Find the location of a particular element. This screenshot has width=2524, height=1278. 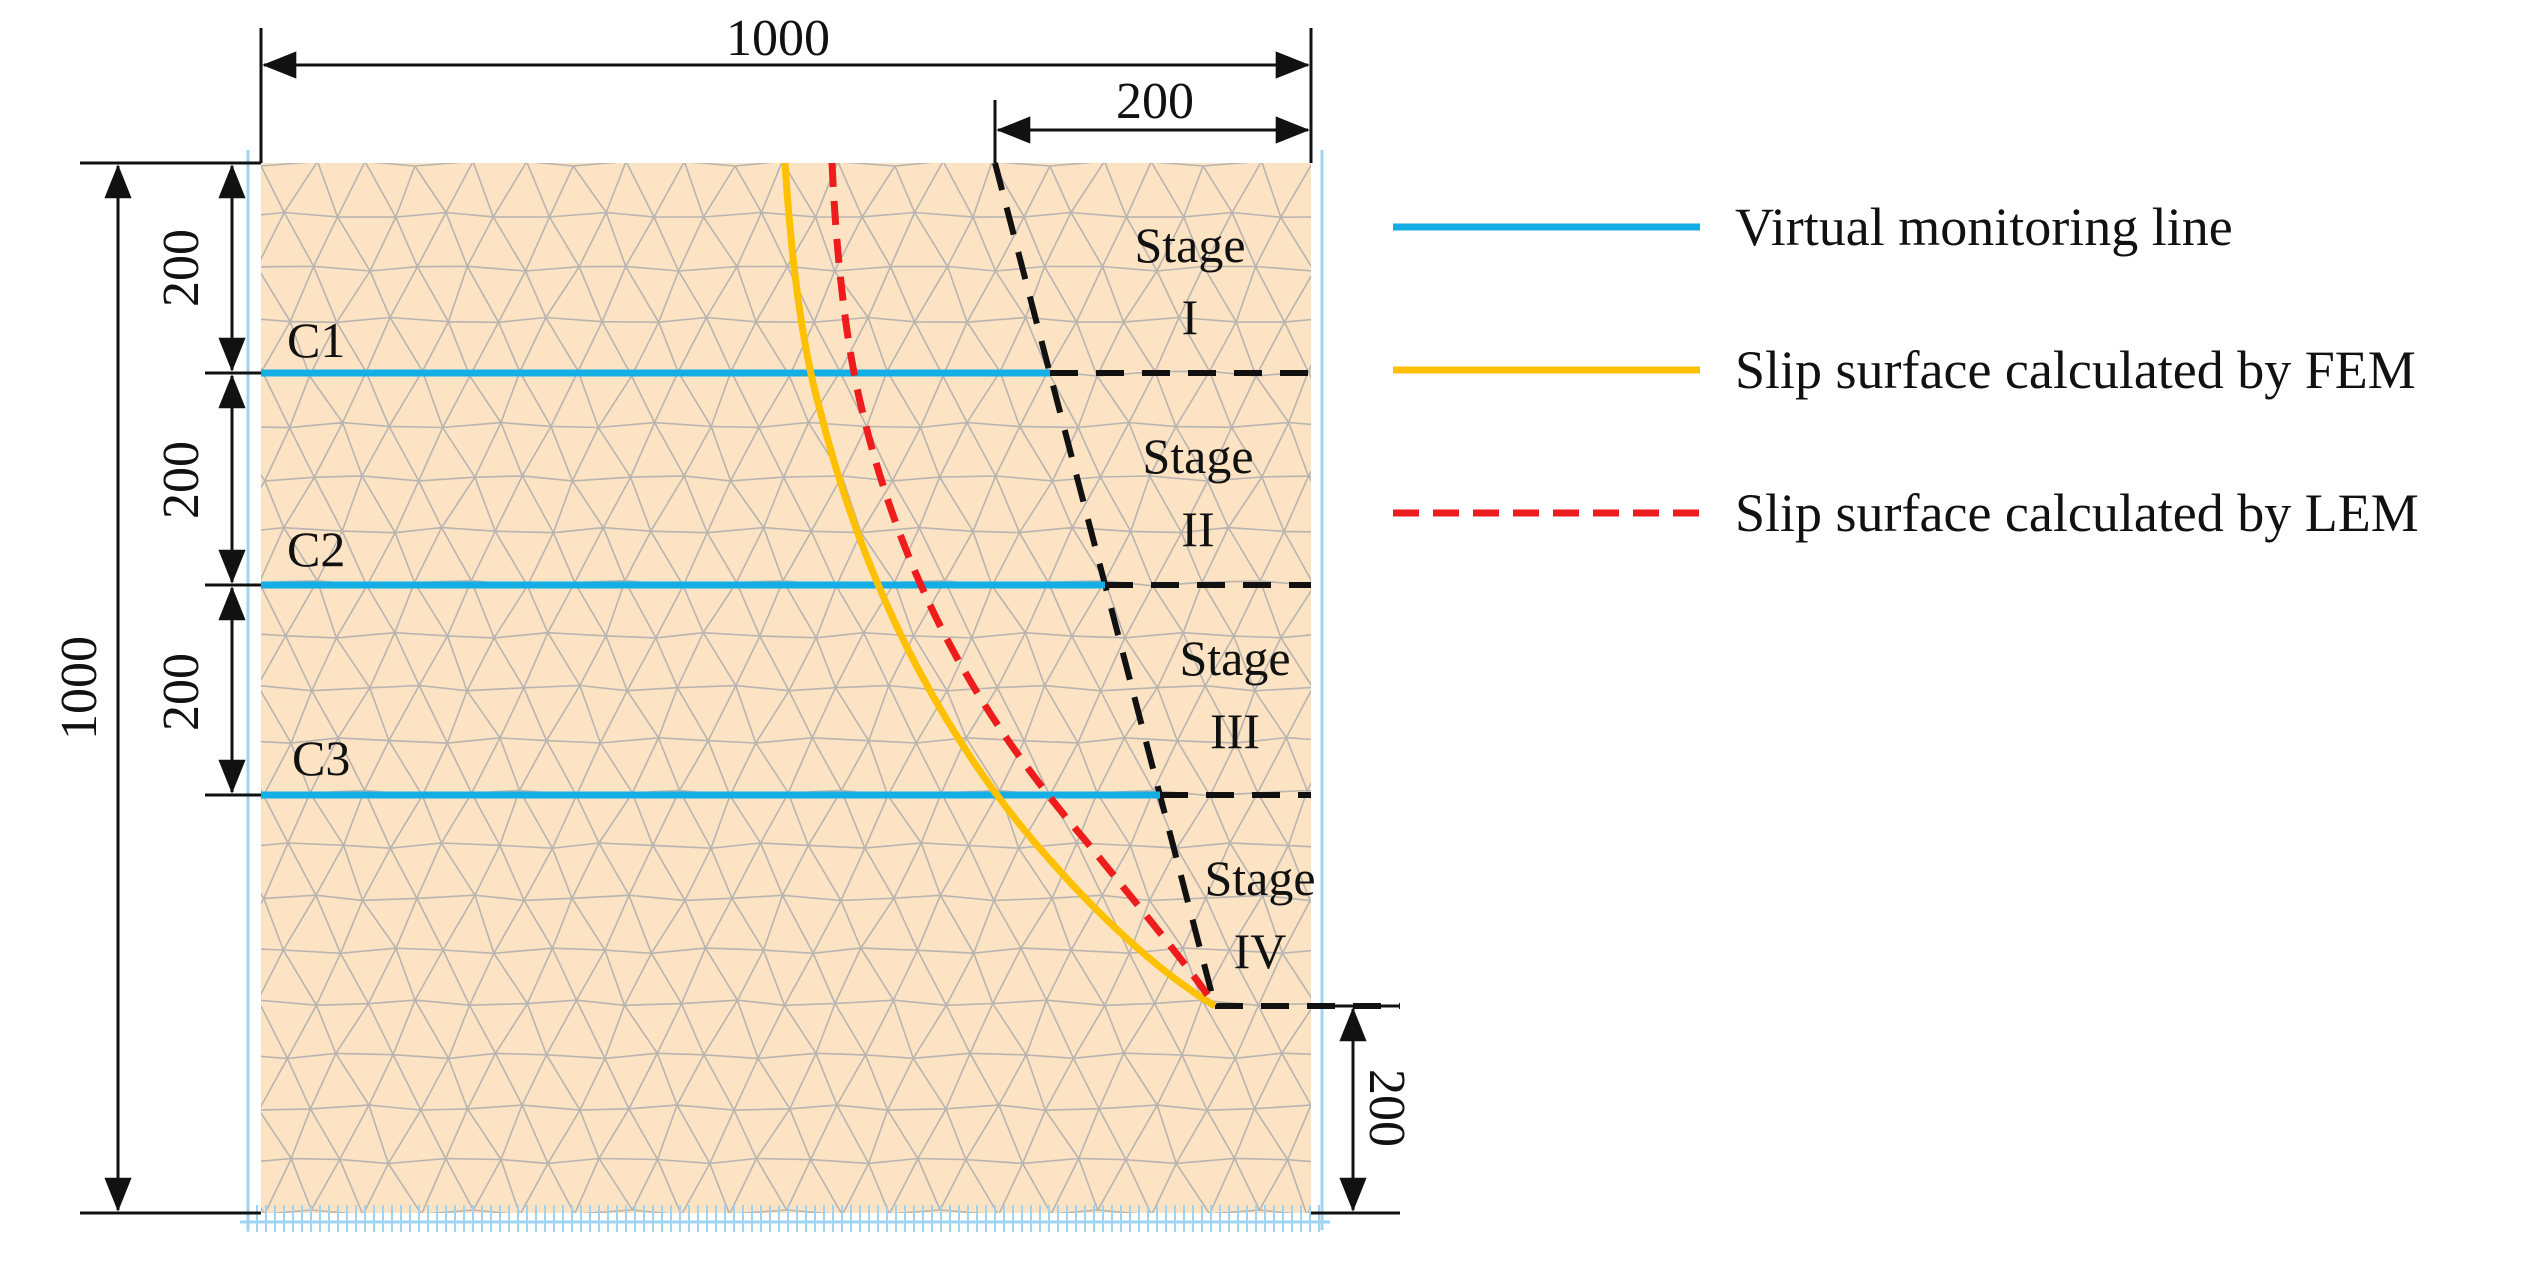

dim-label-total-width: 1000 is located at coordinates (778, 38).